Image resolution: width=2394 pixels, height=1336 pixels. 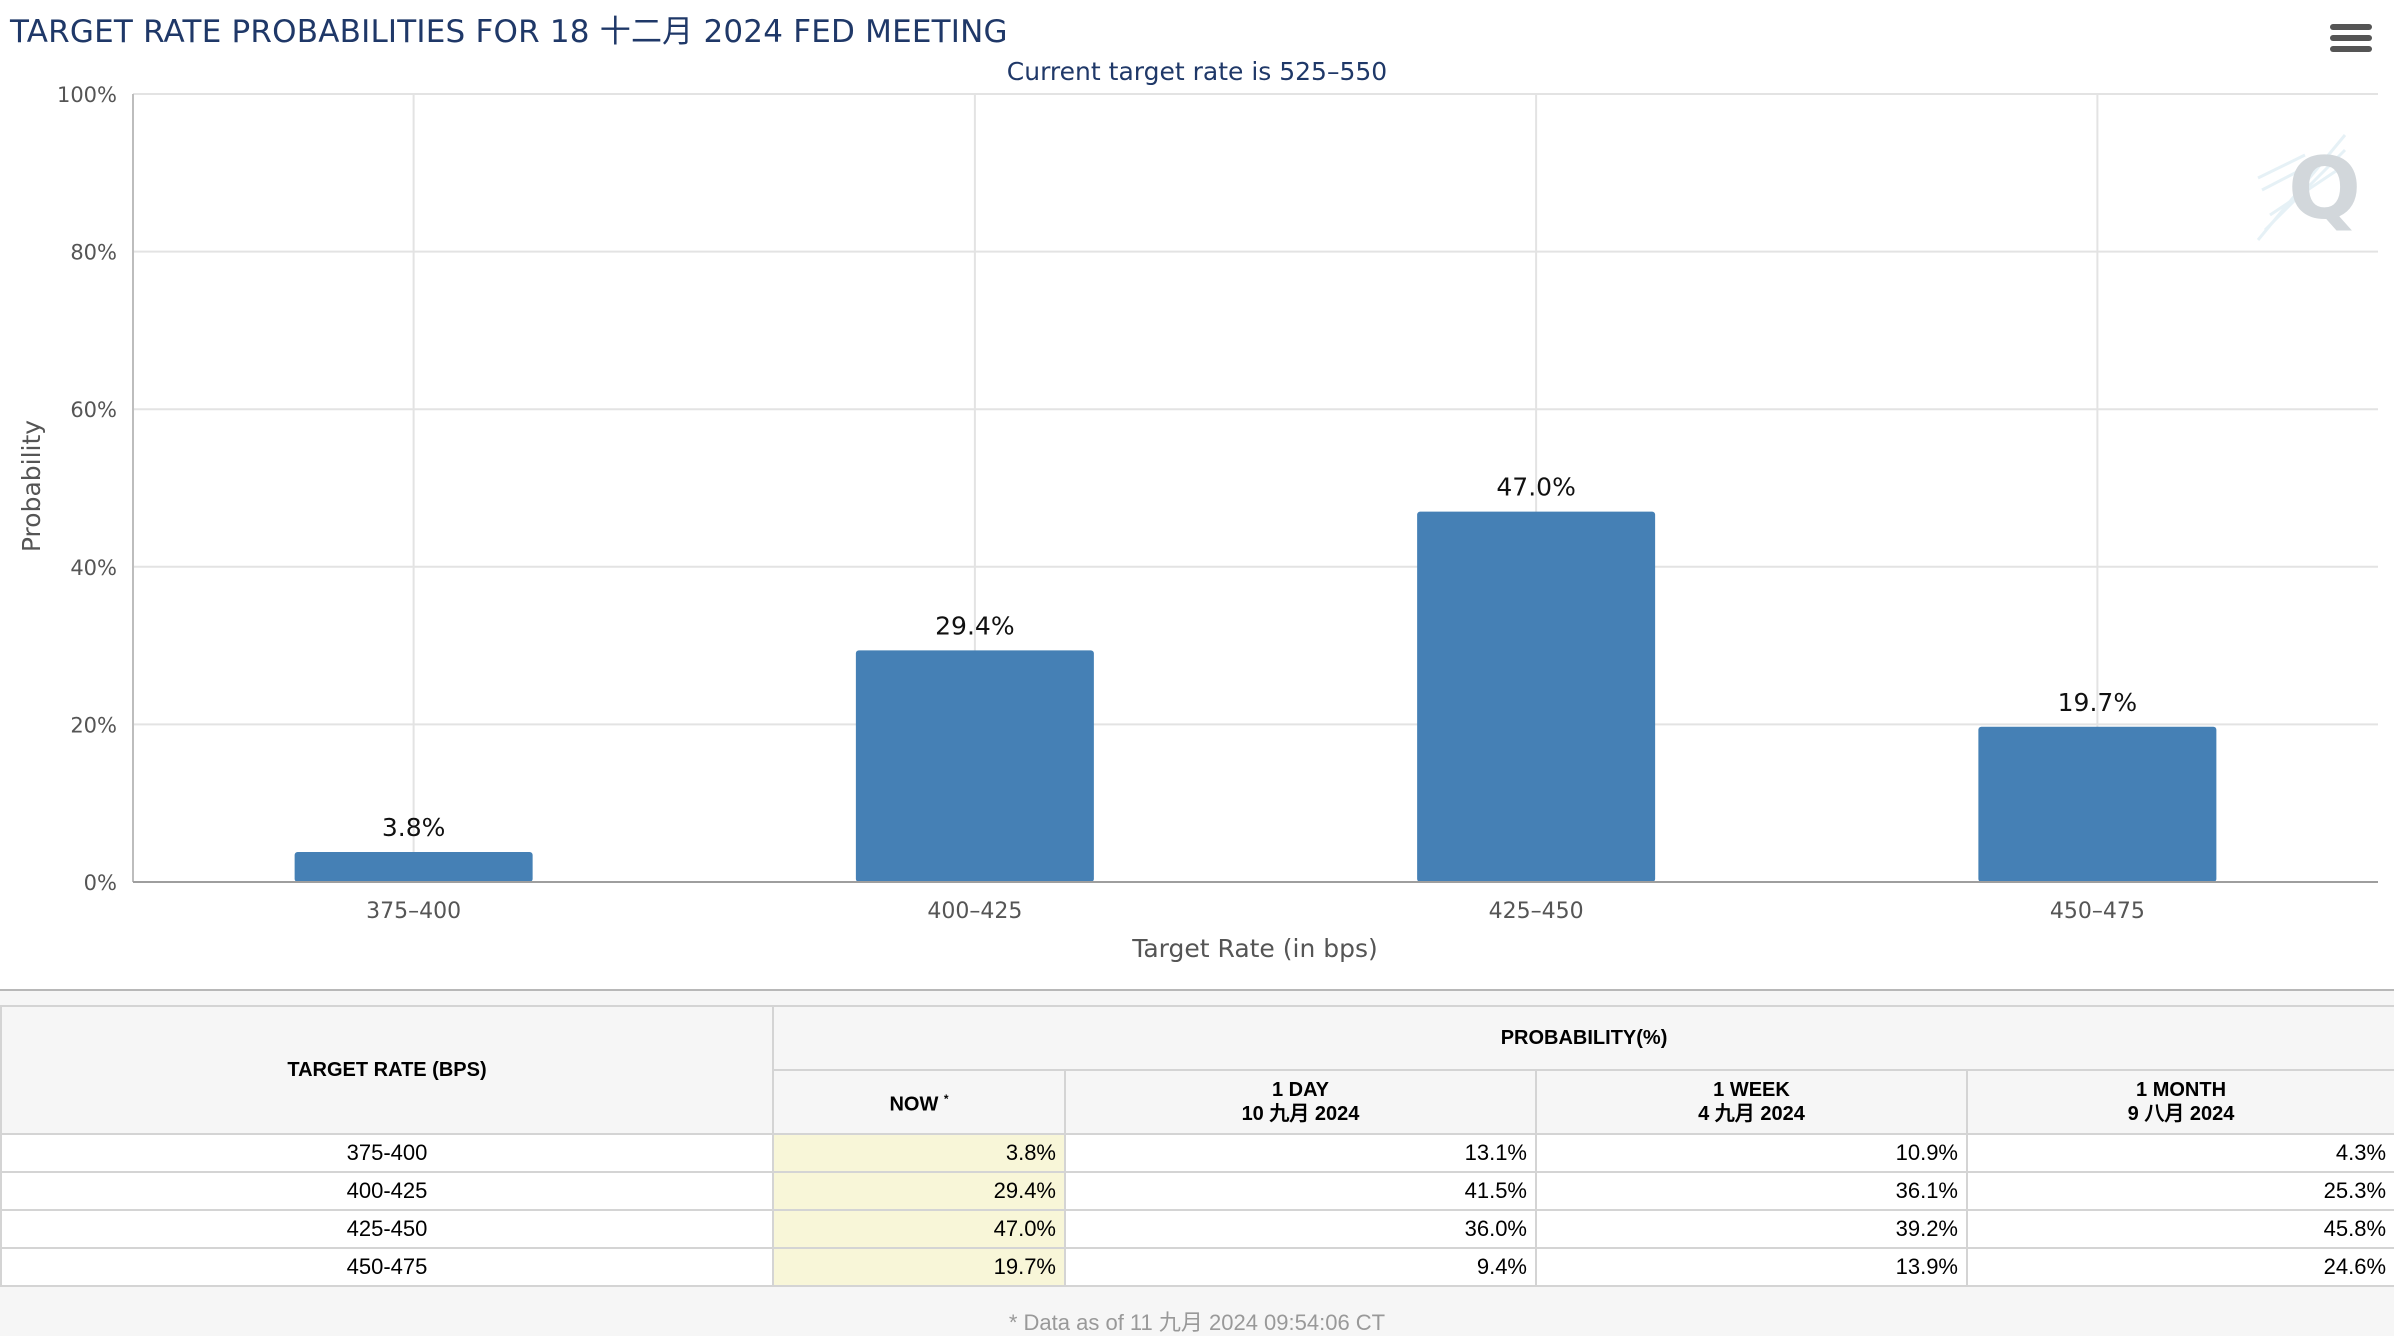 I want to click on table-row: 450-475 19.7% 9.4% 13.9% 24.6%, so click(x=1197, y=1267).